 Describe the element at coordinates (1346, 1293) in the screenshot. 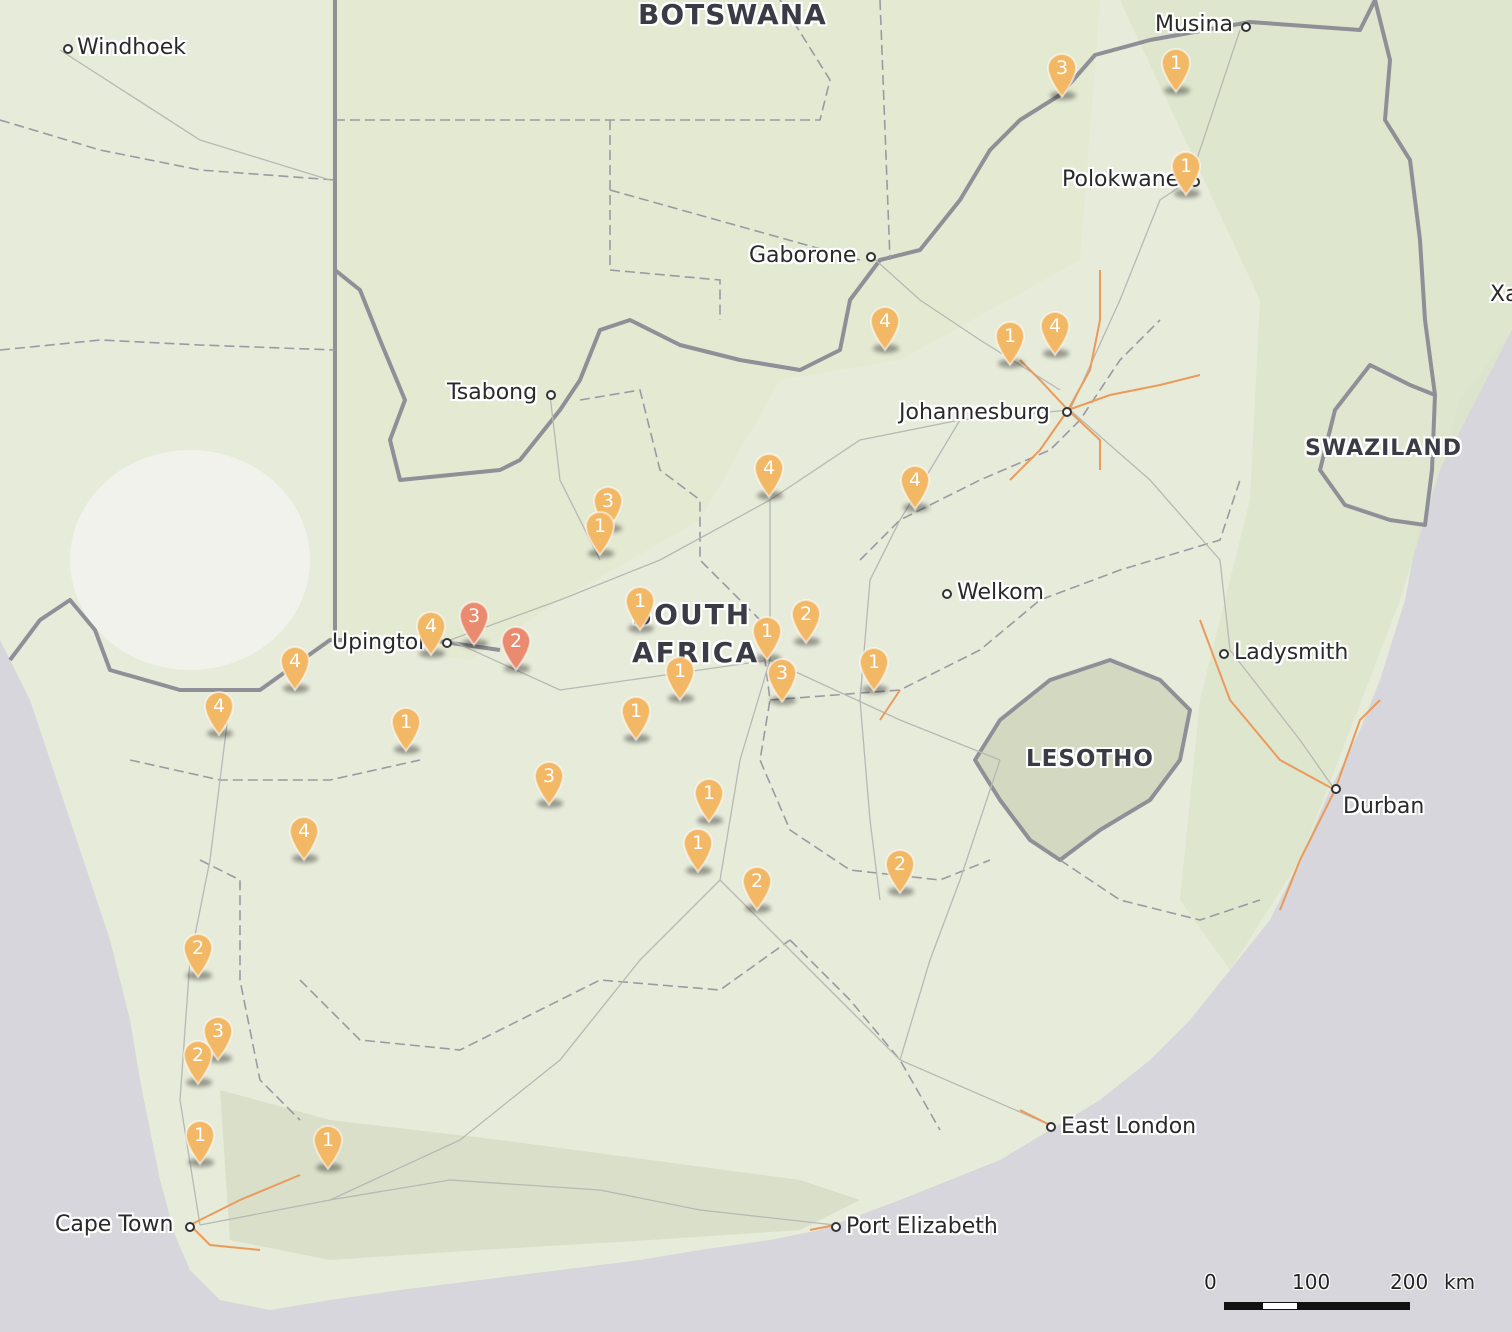

I see `scale-bar: 0 100 200 km` at that location.